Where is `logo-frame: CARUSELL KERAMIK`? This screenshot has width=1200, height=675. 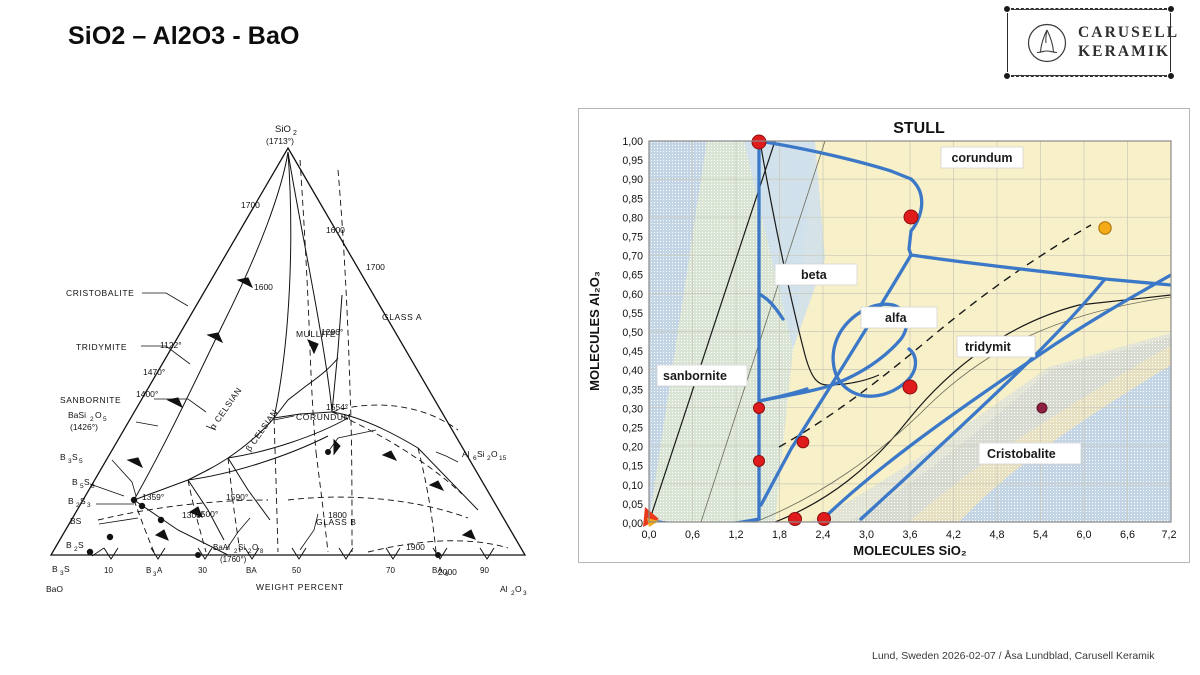 logo-frame: CARUSELL KERAMIK is located at coordinates (1092, 42).